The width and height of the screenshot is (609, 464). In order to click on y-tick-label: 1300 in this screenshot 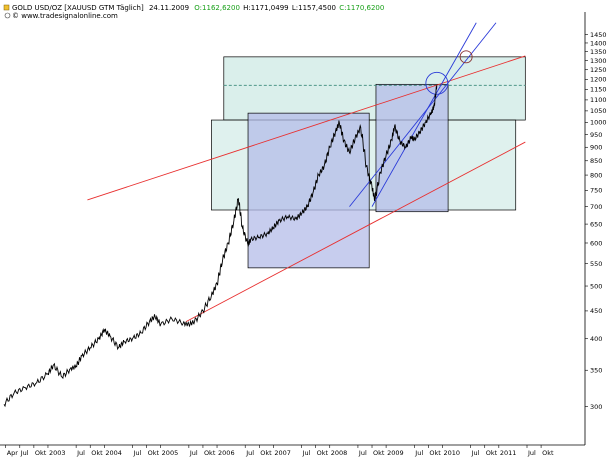, I will do `click(598, 61)`.